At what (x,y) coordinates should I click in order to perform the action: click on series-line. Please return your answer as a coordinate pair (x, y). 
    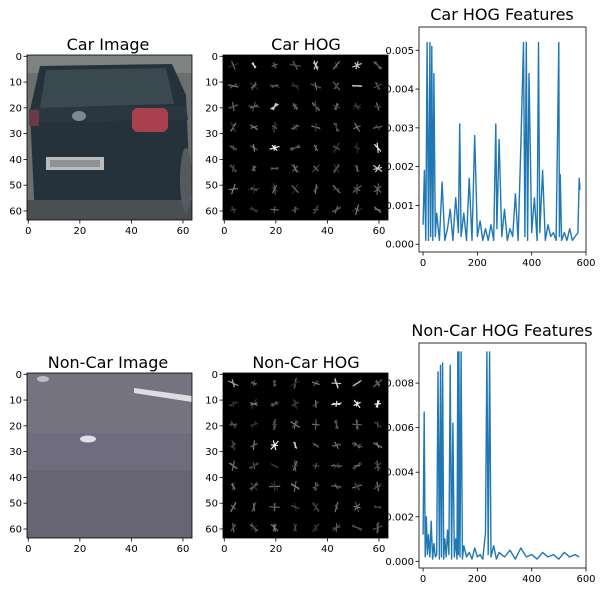
    Looking at the image, I should click on (501, 455).